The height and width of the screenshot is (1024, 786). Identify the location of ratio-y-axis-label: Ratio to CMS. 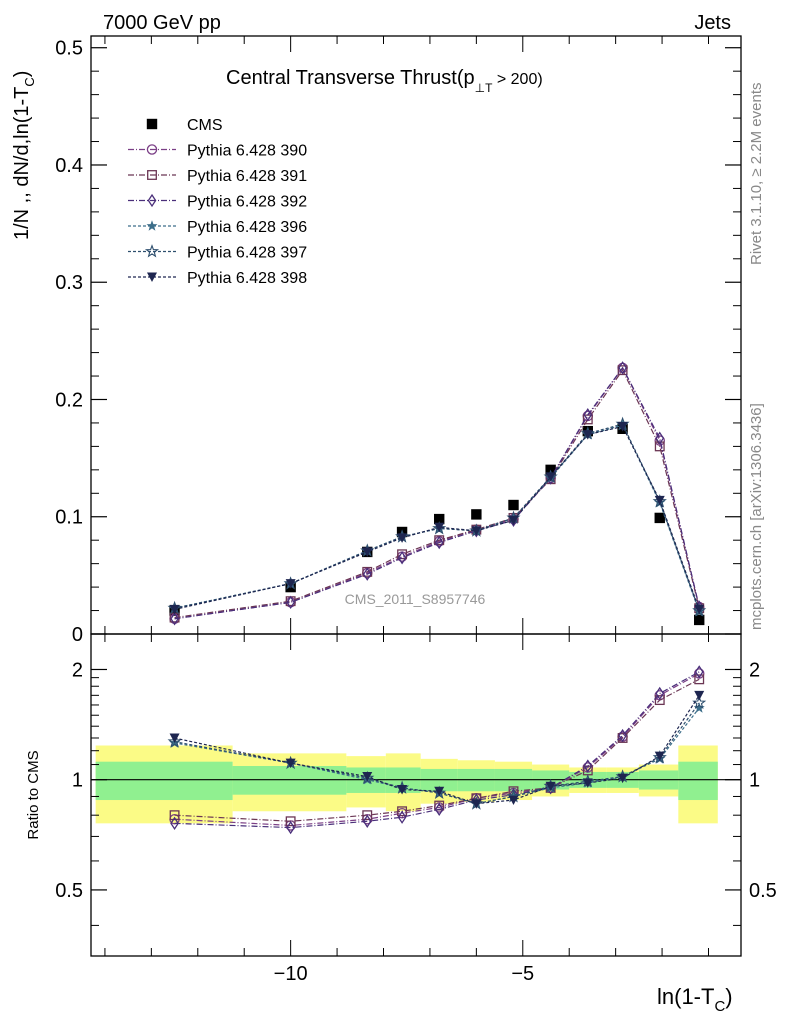
(33, 794).